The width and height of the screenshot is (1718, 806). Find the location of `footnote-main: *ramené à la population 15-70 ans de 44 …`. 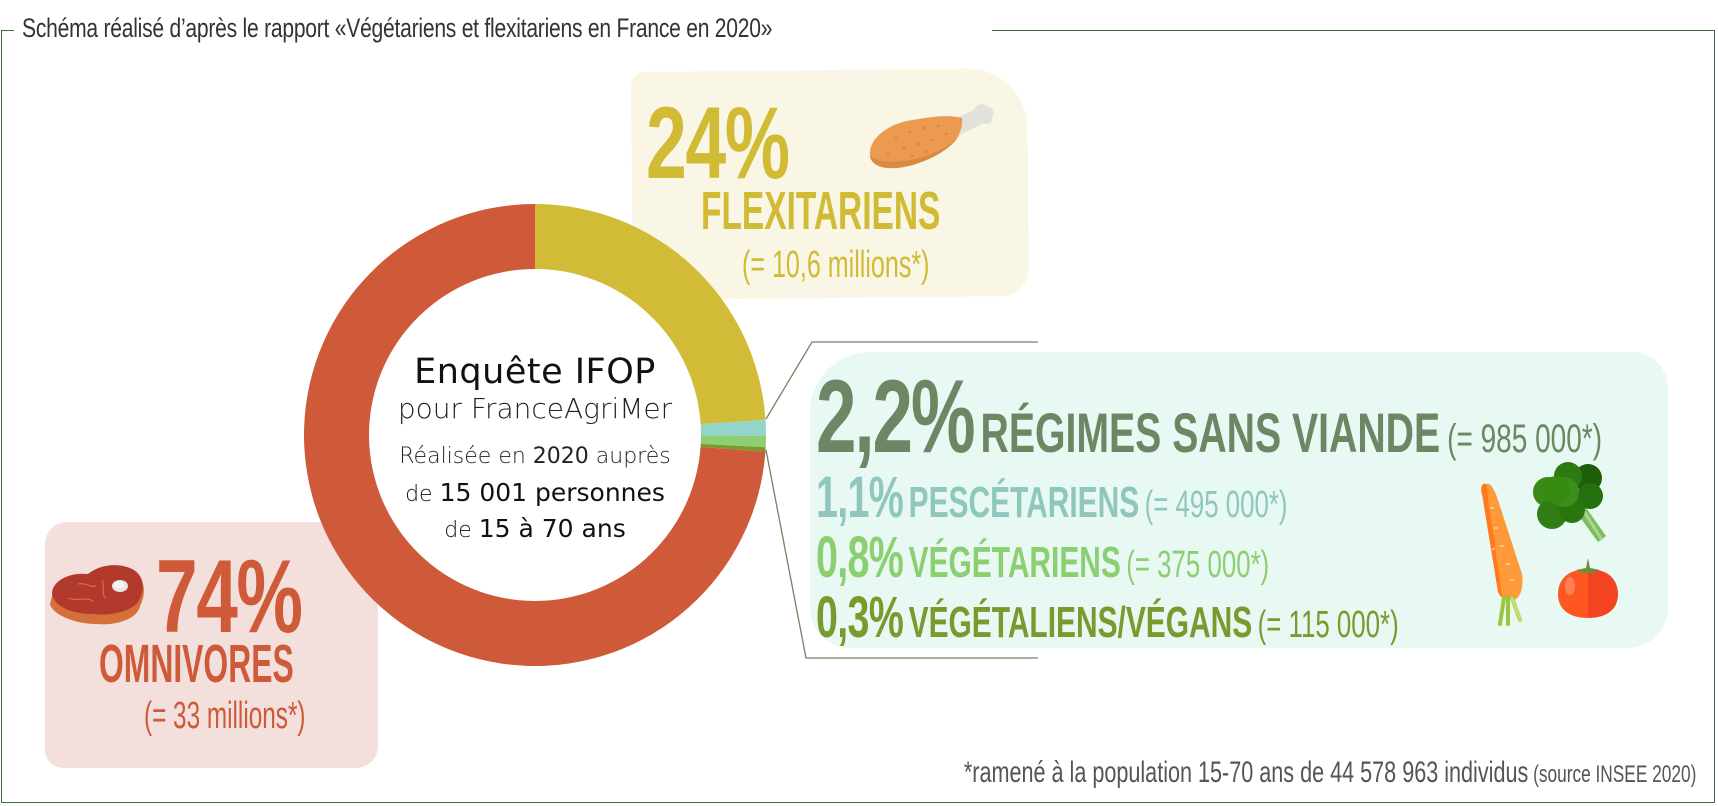

footnote-main: *ramené à la population 15-70 ans de 44 … is located at coordinates (1245, 772).